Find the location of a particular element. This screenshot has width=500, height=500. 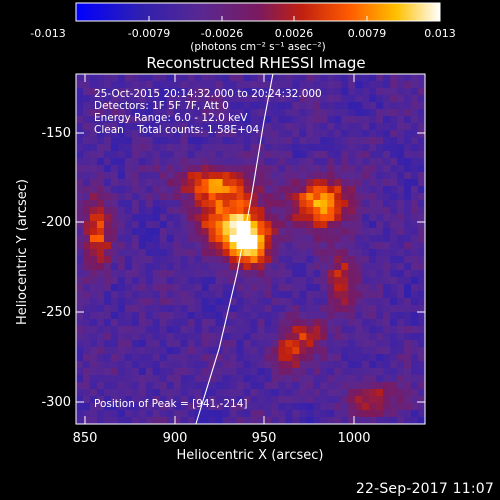

colorbar-tick-marks is located at coordinates (258, 18).